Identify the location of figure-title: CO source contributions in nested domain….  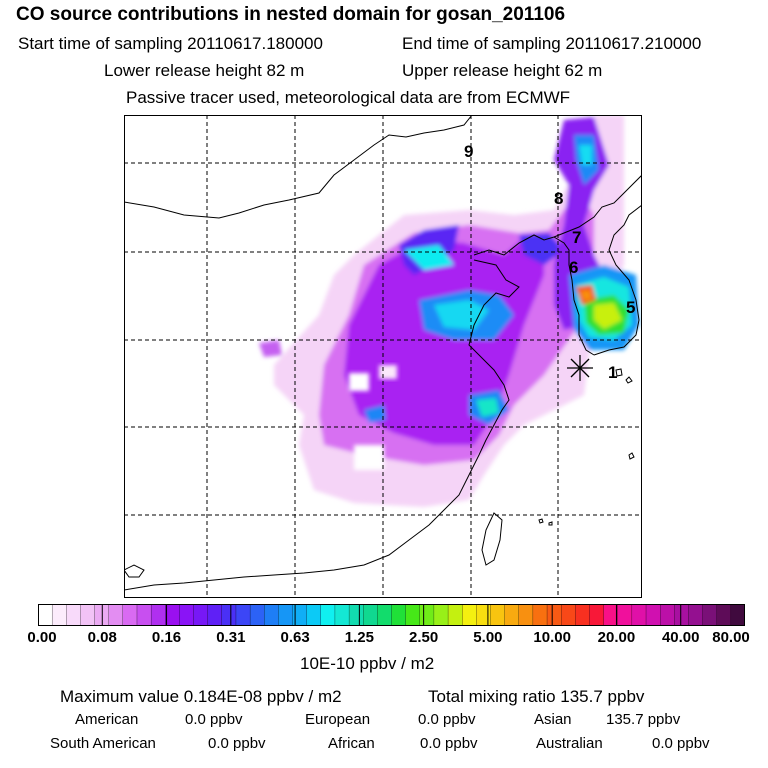
(291, 14).